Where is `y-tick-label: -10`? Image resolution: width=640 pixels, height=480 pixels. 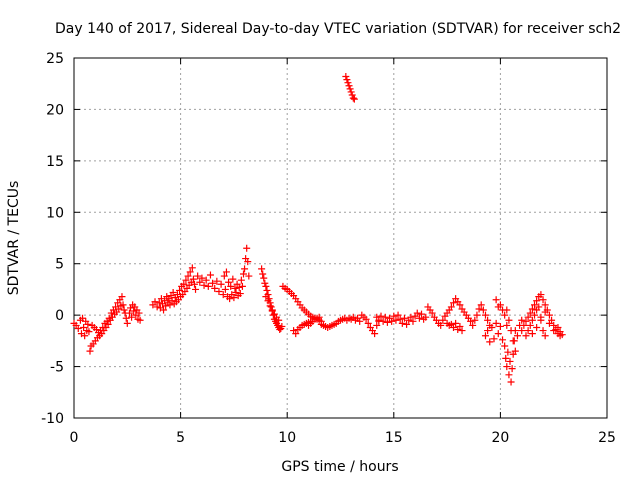
y-tick-label: -10 is located at coordinates (52, 419).